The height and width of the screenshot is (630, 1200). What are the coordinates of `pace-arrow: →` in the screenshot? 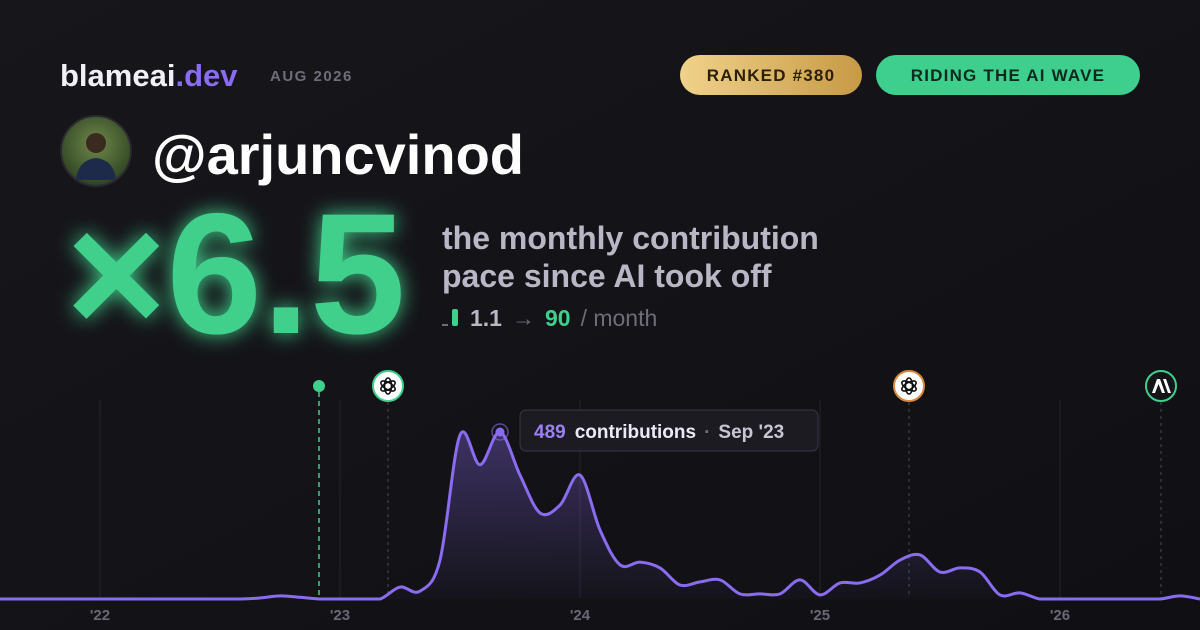 It's located at (523, 318).